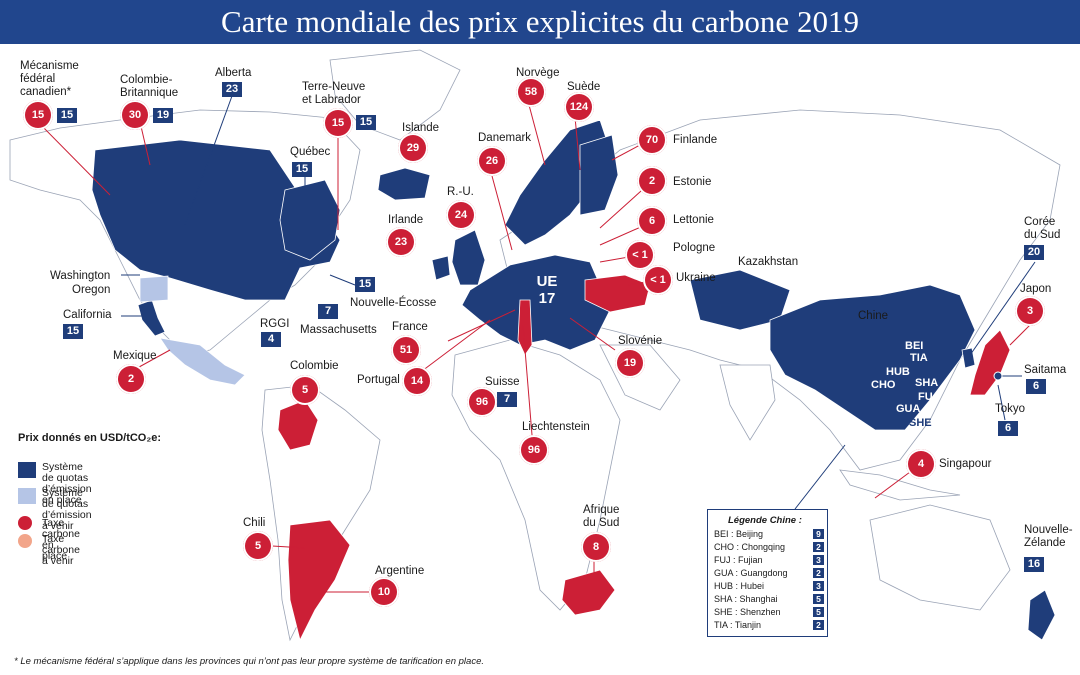  I want to click on ue-title: UE, so click(547, 281).